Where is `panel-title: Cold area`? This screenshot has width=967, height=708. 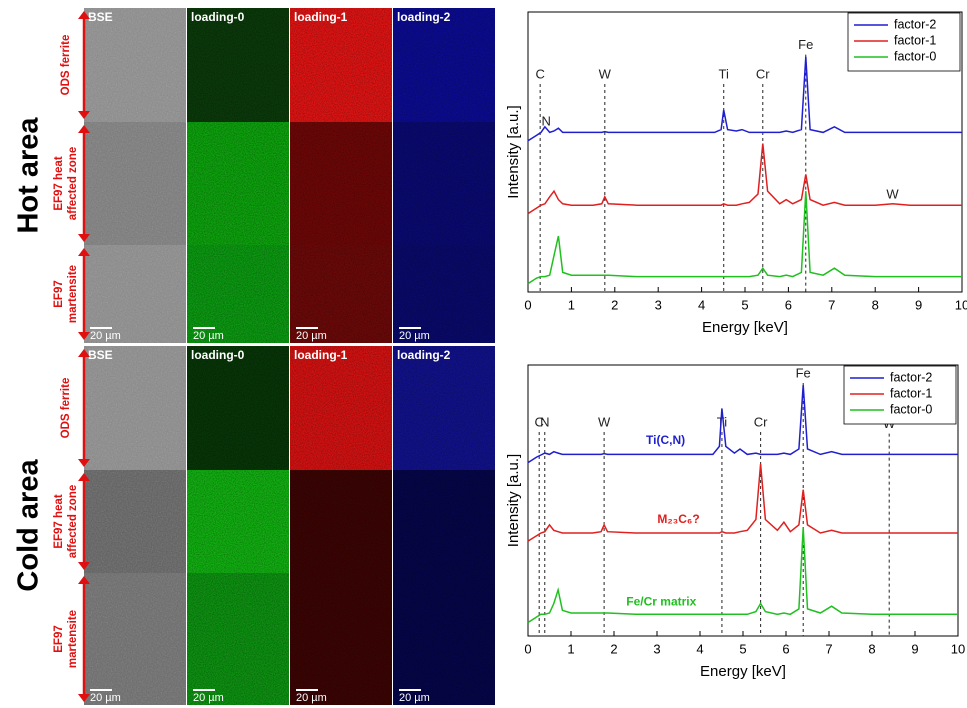 panel-title: Cold area is located at coordinates (29, 525).